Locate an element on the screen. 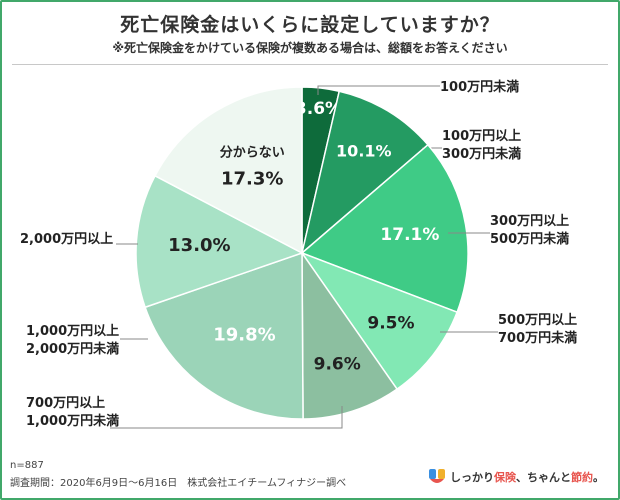 Image resolution: width=620 pixels, height=500 pixels. brand-logo: しっかり 保険 、ちゃんと 節約。 is located at coordinates (516, 477).